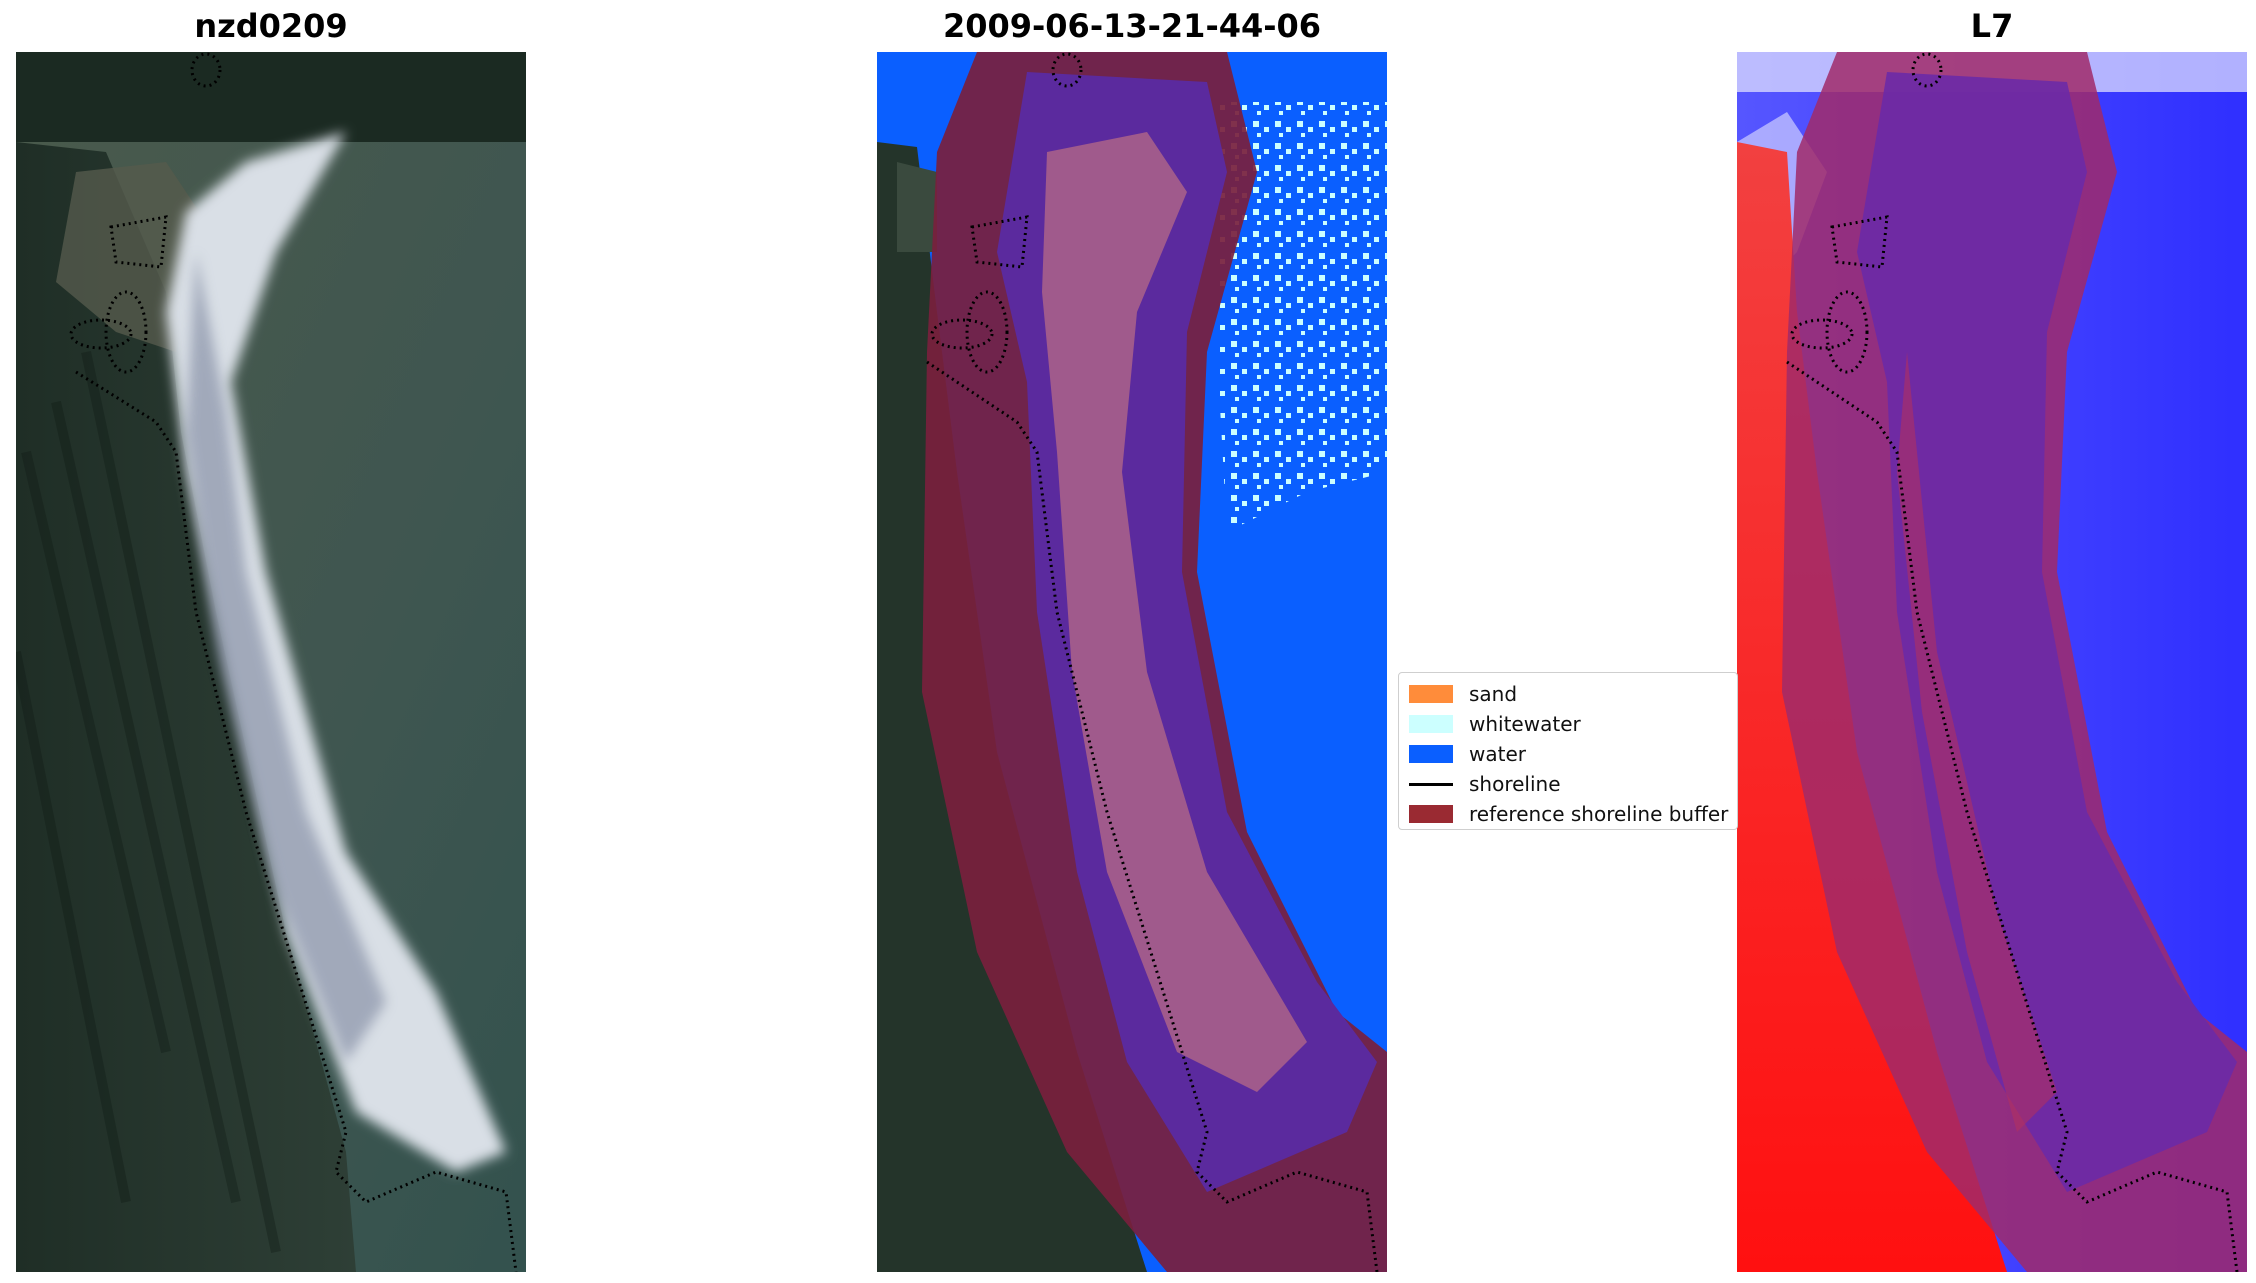 Image resolution: width=2256 pixels, height=1283 pixels. What do you see at coordinates (1431, 784) in the screenshot?
I see `legend-line-shoreline` at bounding box center [1431, 784].